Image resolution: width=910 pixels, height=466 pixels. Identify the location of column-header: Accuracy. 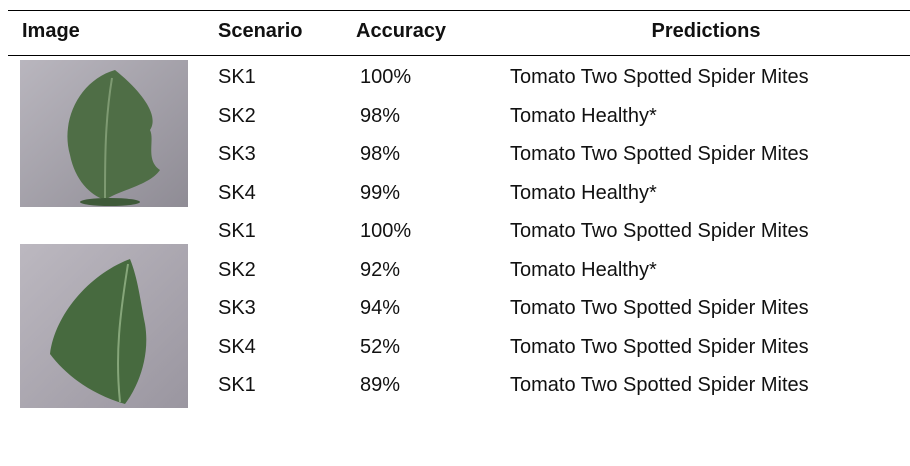
(401, 31).